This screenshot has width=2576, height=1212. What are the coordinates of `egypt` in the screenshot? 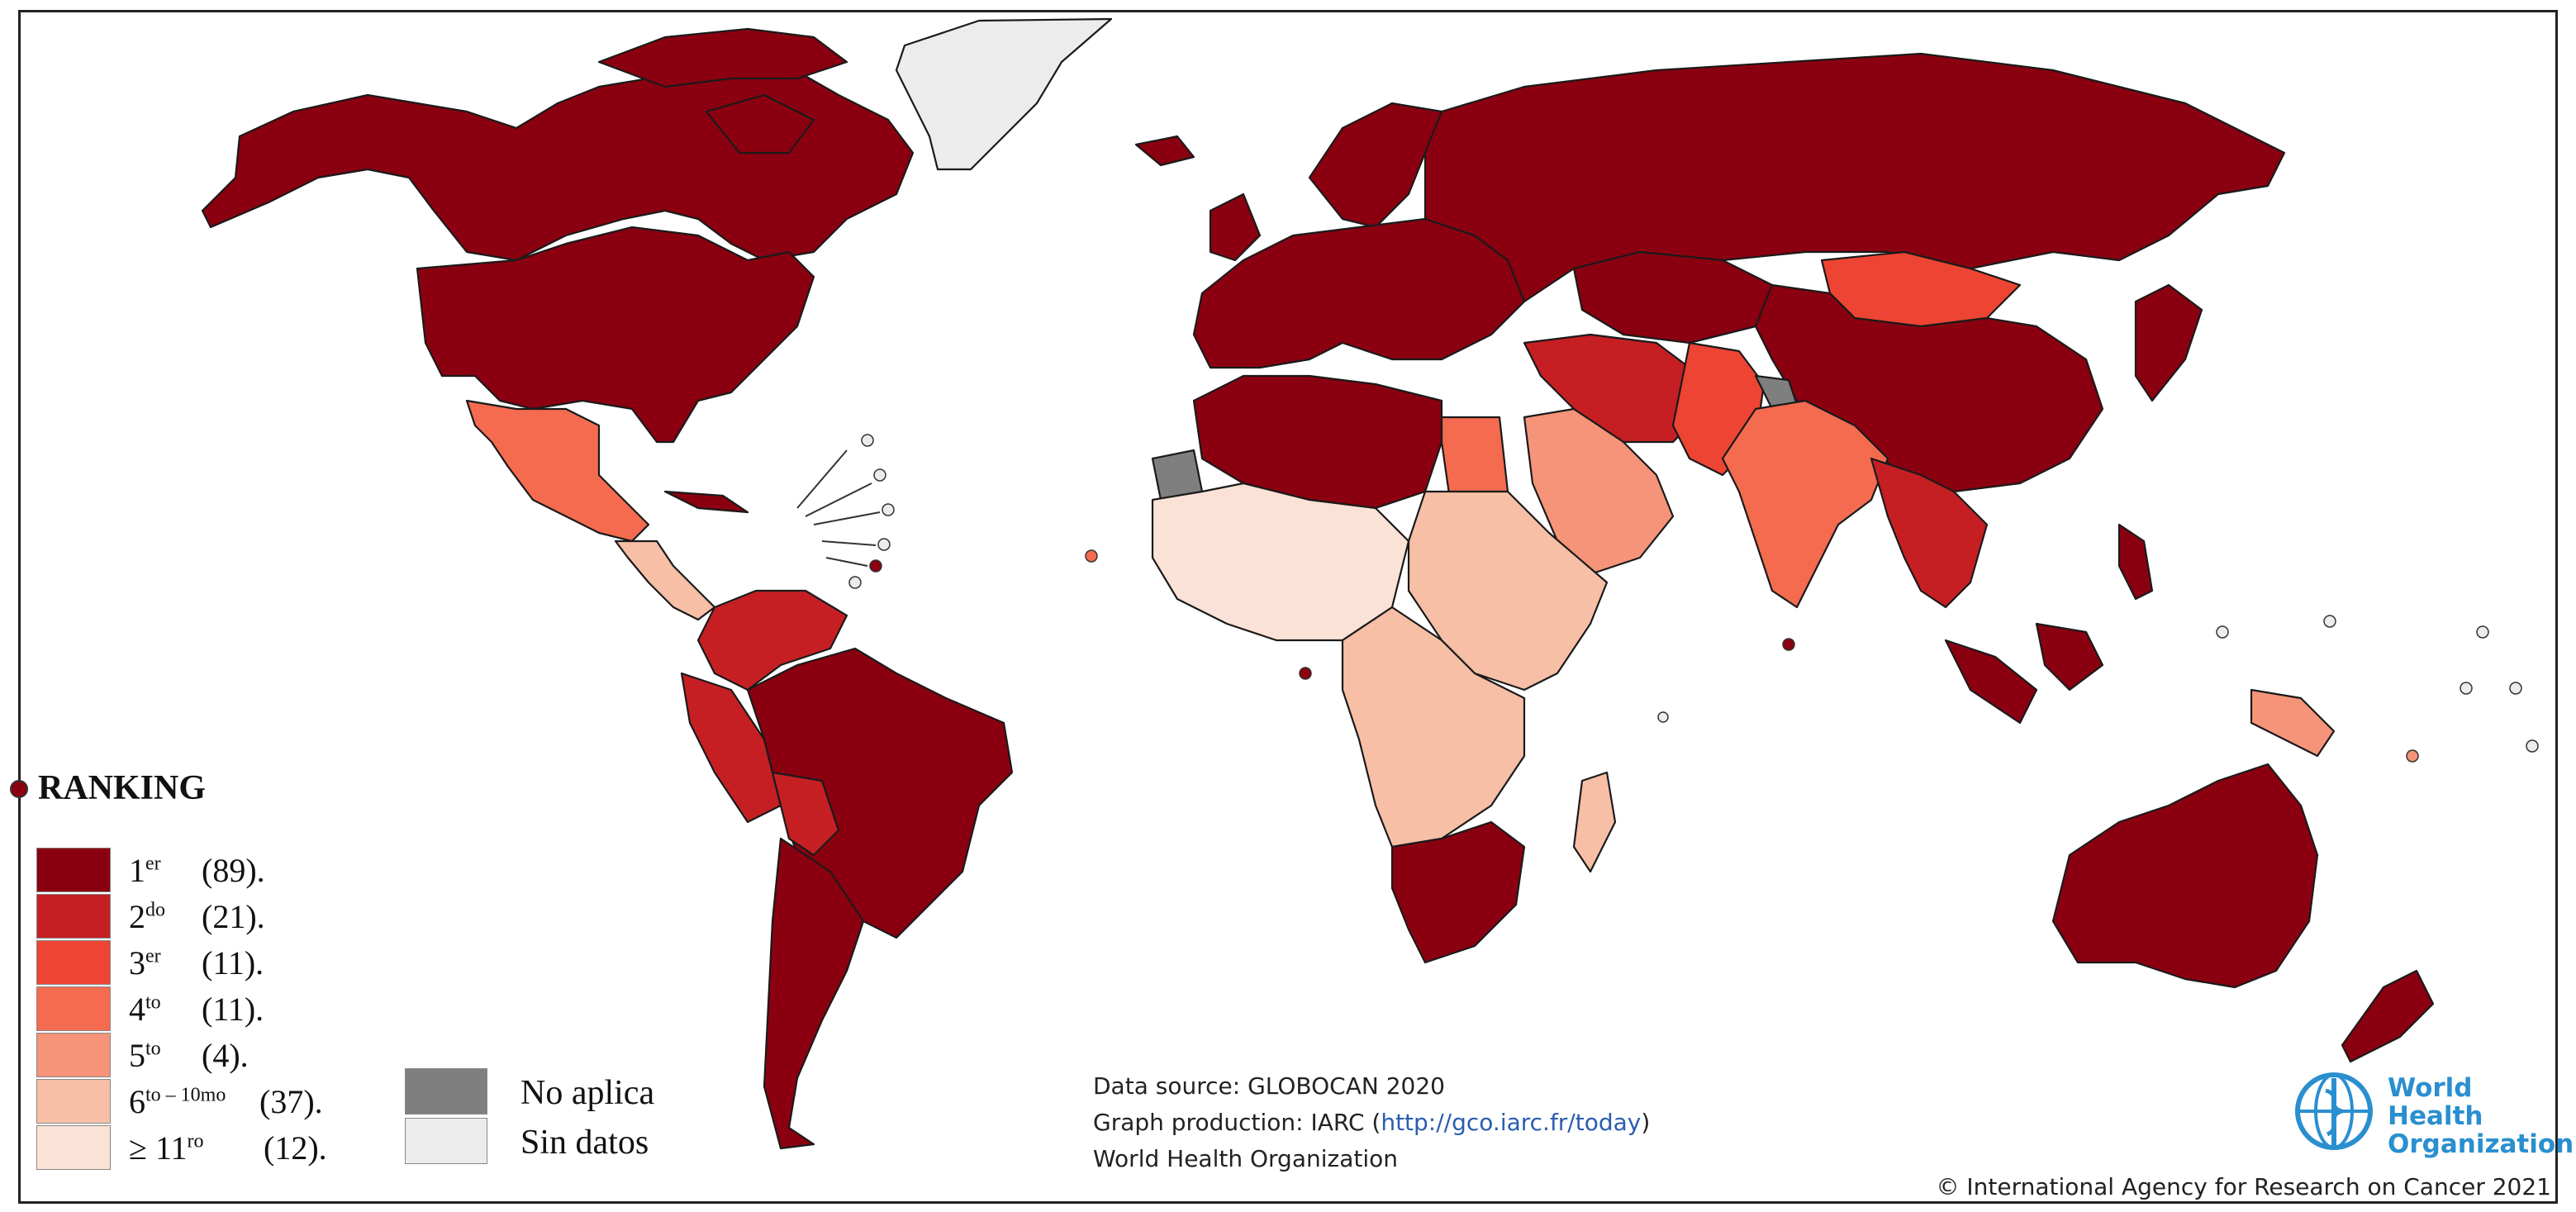 It's located at (1474, 458).